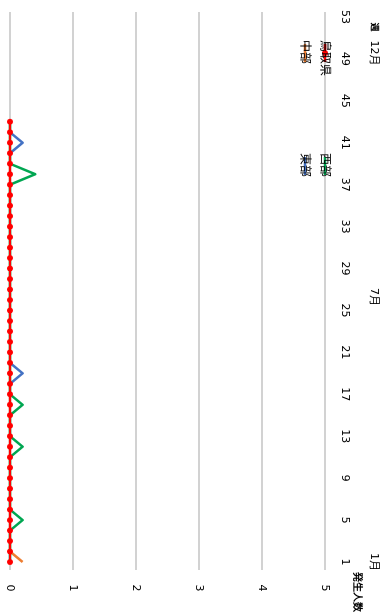 The height and width of the screenshot is (614, 385). What do you see at coordinates (73, 588) in the screenshot?
I see `y-tick-1: 1` at bounding box center [73, 588].